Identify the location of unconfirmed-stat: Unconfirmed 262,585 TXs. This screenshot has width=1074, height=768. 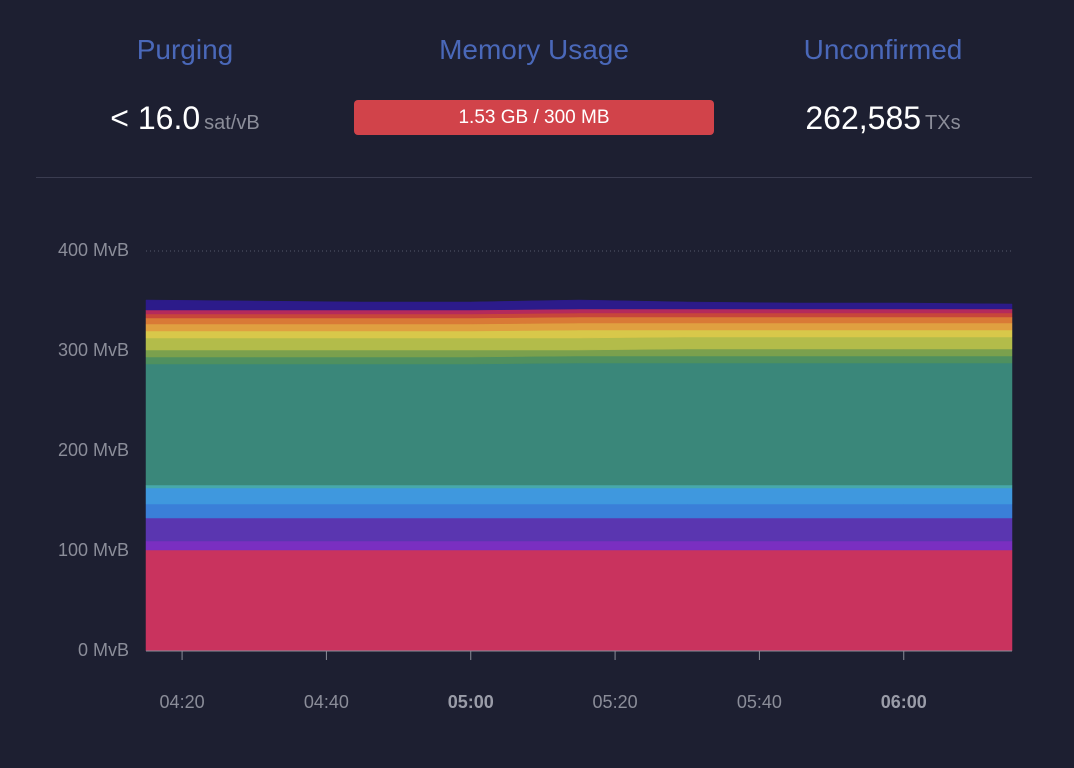
(883, 85).